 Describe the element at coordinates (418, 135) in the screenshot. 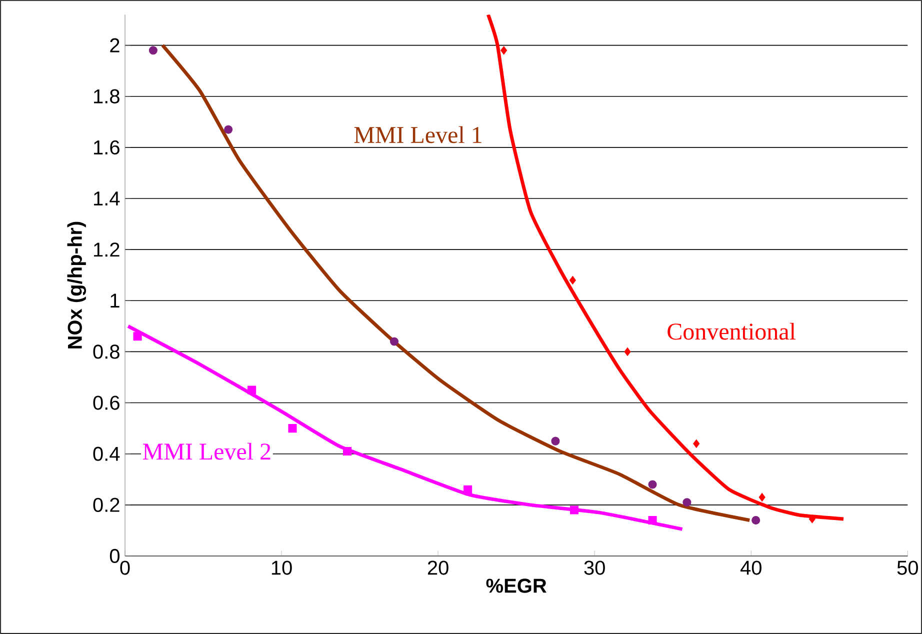

I see `text: MMI Level 1` at that location.